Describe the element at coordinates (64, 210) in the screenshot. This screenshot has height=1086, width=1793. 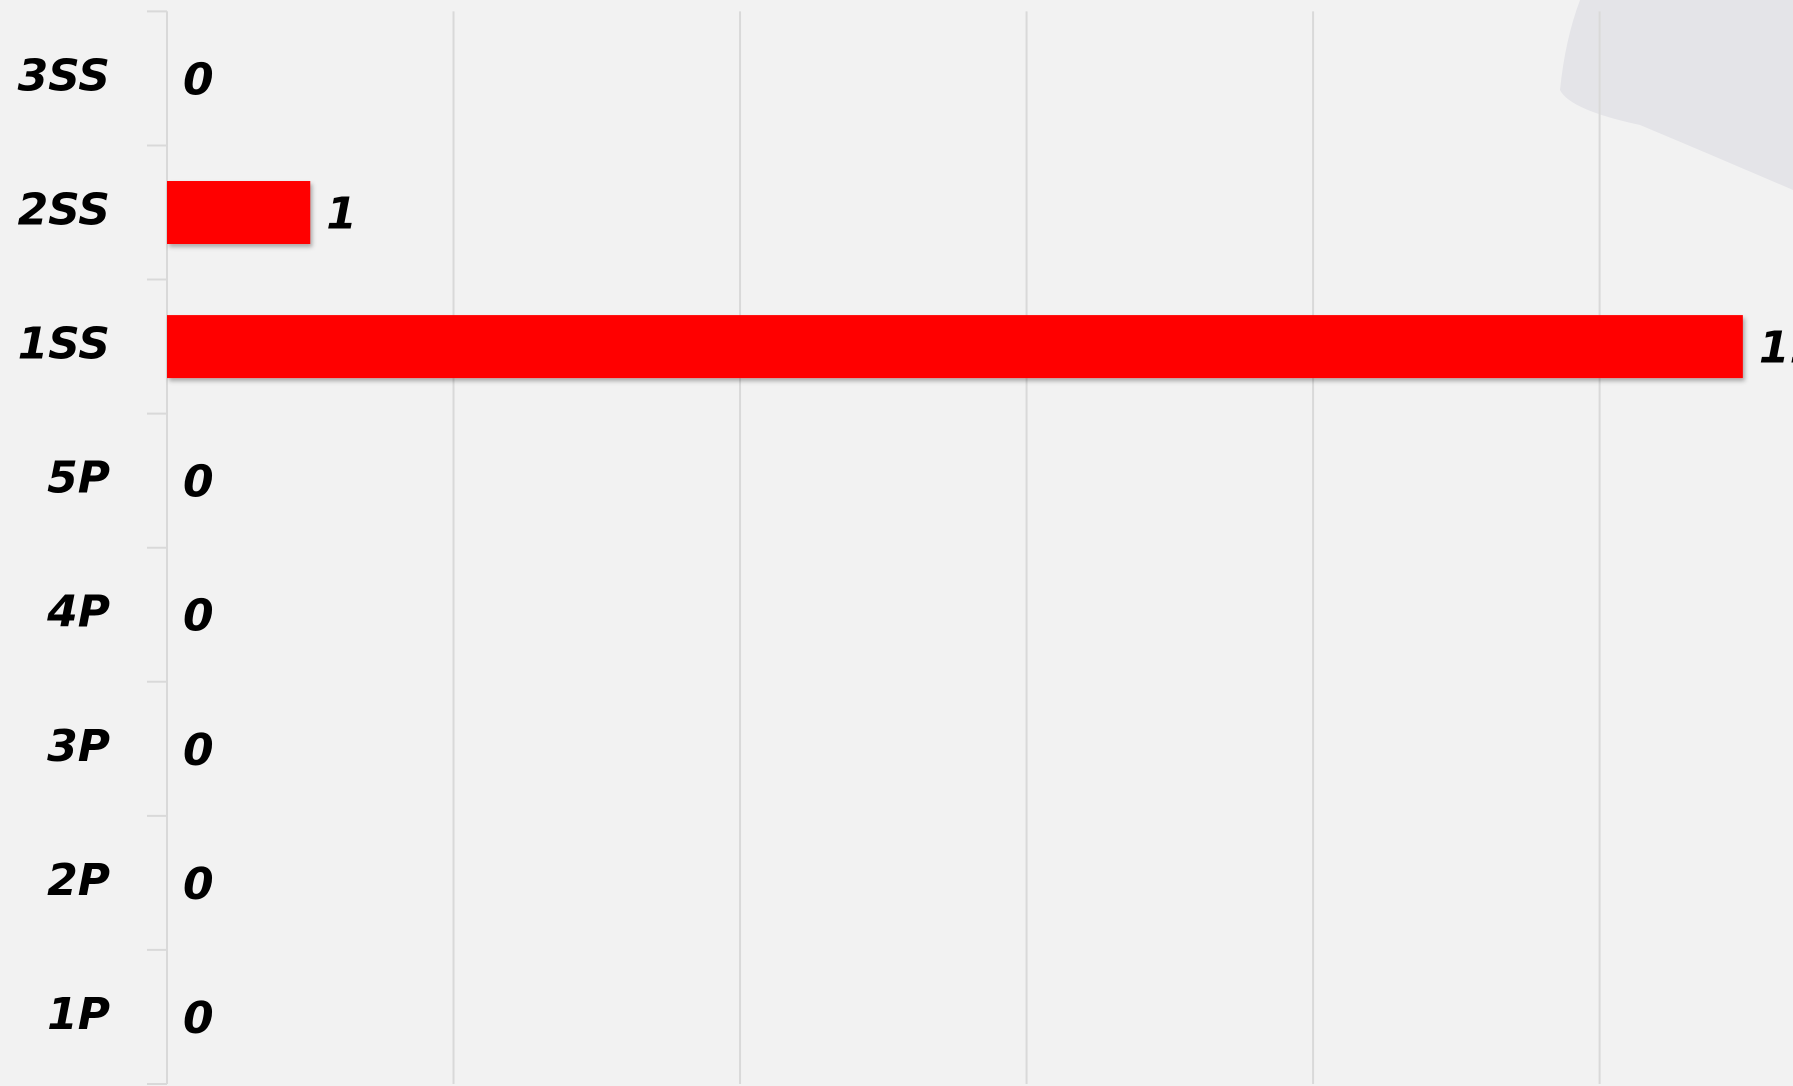
I see `y-tick-label: 2SS` at that location.